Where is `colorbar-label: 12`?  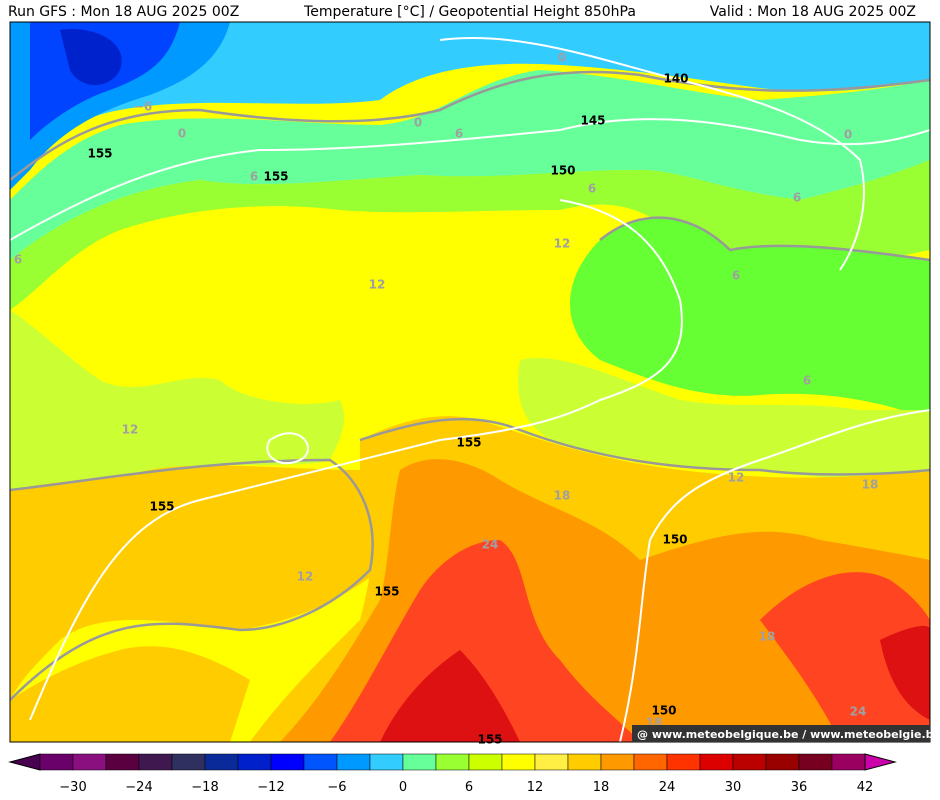 colorbar-label: 12 is located at coordinates (535, 787).